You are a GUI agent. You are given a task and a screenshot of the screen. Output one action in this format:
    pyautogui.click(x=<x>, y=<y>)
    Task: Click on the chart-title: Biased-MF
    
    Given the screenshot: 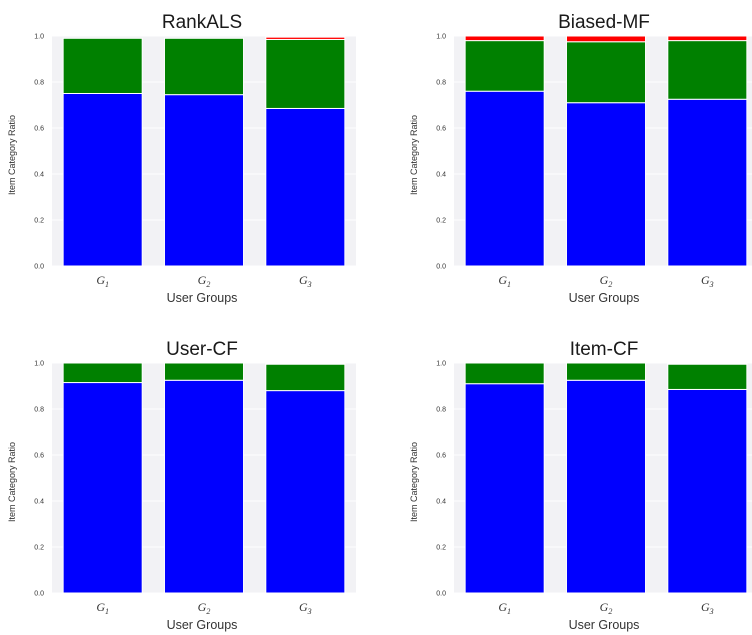 What is the action you would take?
    pyautogui.click(x=604, y=22)
    